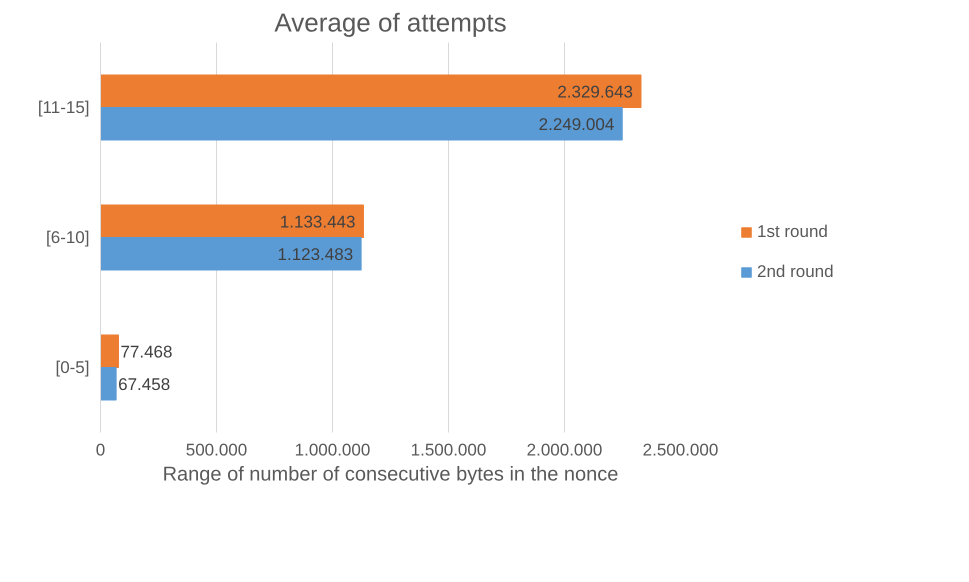 The height and width of the screenshot is (582, 969). Describe the element at coordinates (390, 23) in the screenshot. I see `chart-title: Average of attempts` at that location.